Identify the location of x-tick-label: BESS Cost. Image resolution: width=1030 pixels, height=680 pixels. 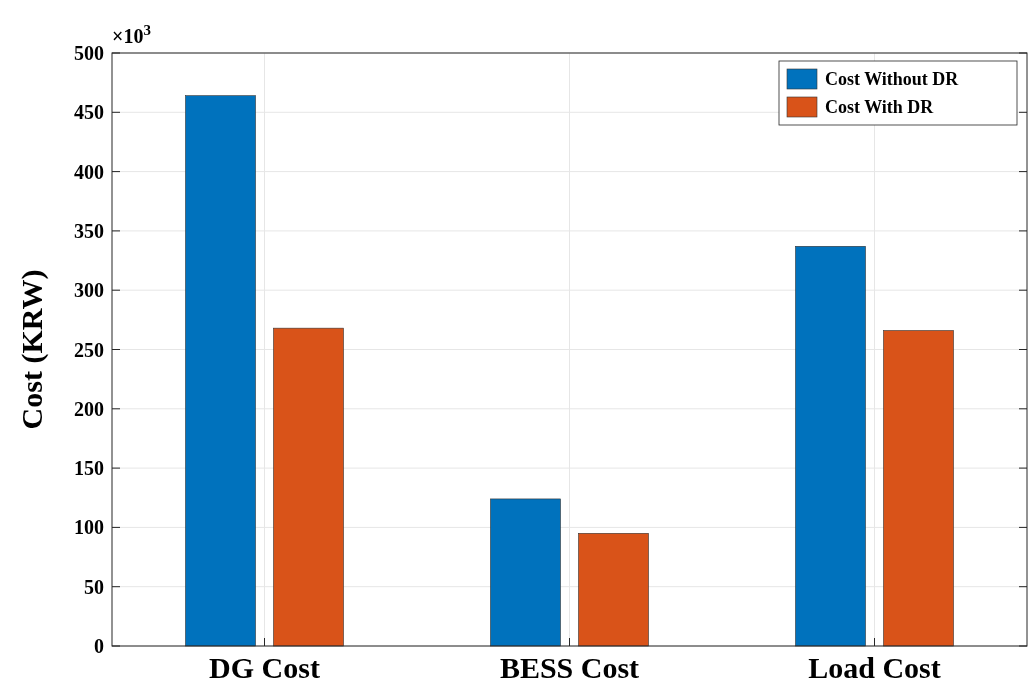
(569, 665).